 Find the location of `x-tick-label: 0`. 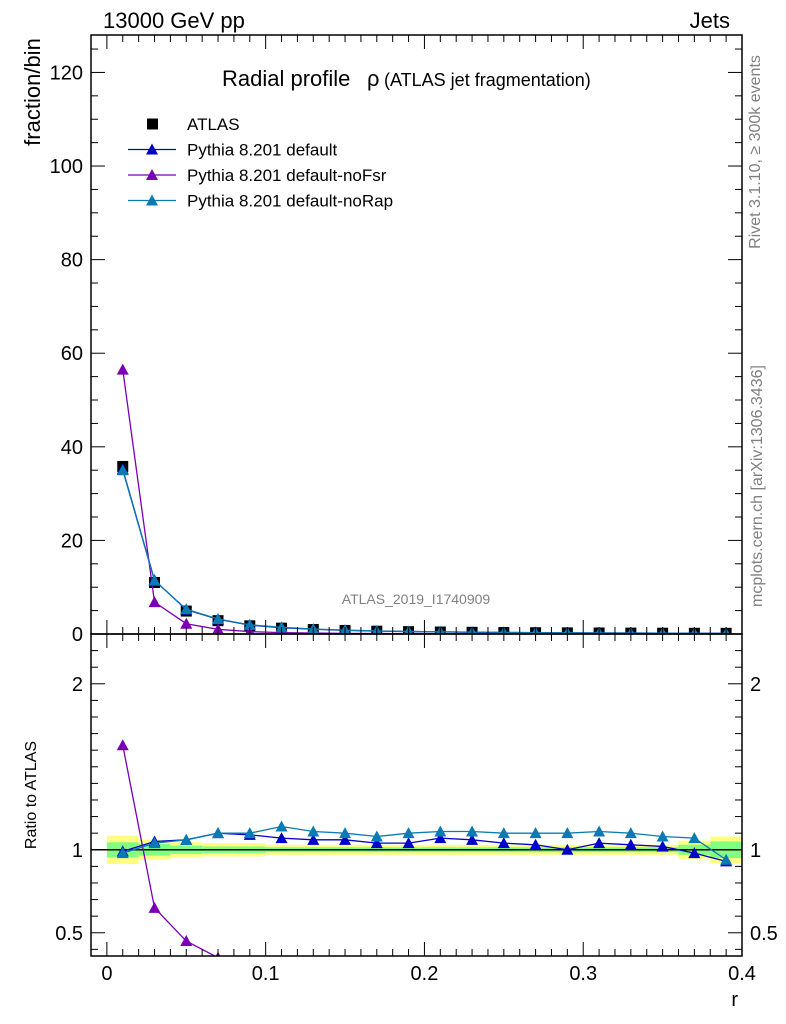

x-tick-label: 0 is located at coordinates (106, 974).